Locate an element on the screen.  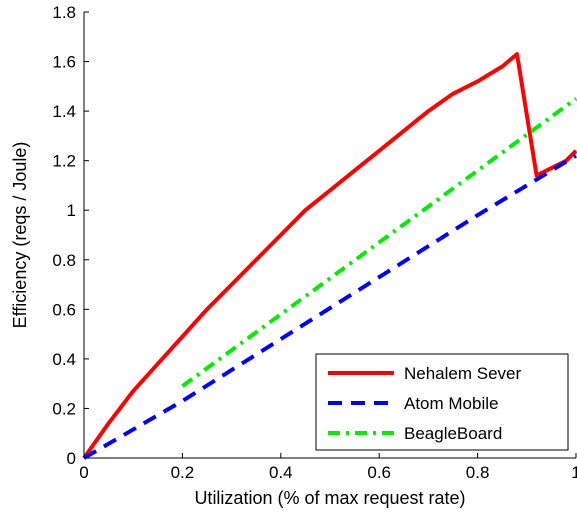
legend-items: Nehalem Sever Atom Mobile BeagleBoard is located at coordinates (425, 403).